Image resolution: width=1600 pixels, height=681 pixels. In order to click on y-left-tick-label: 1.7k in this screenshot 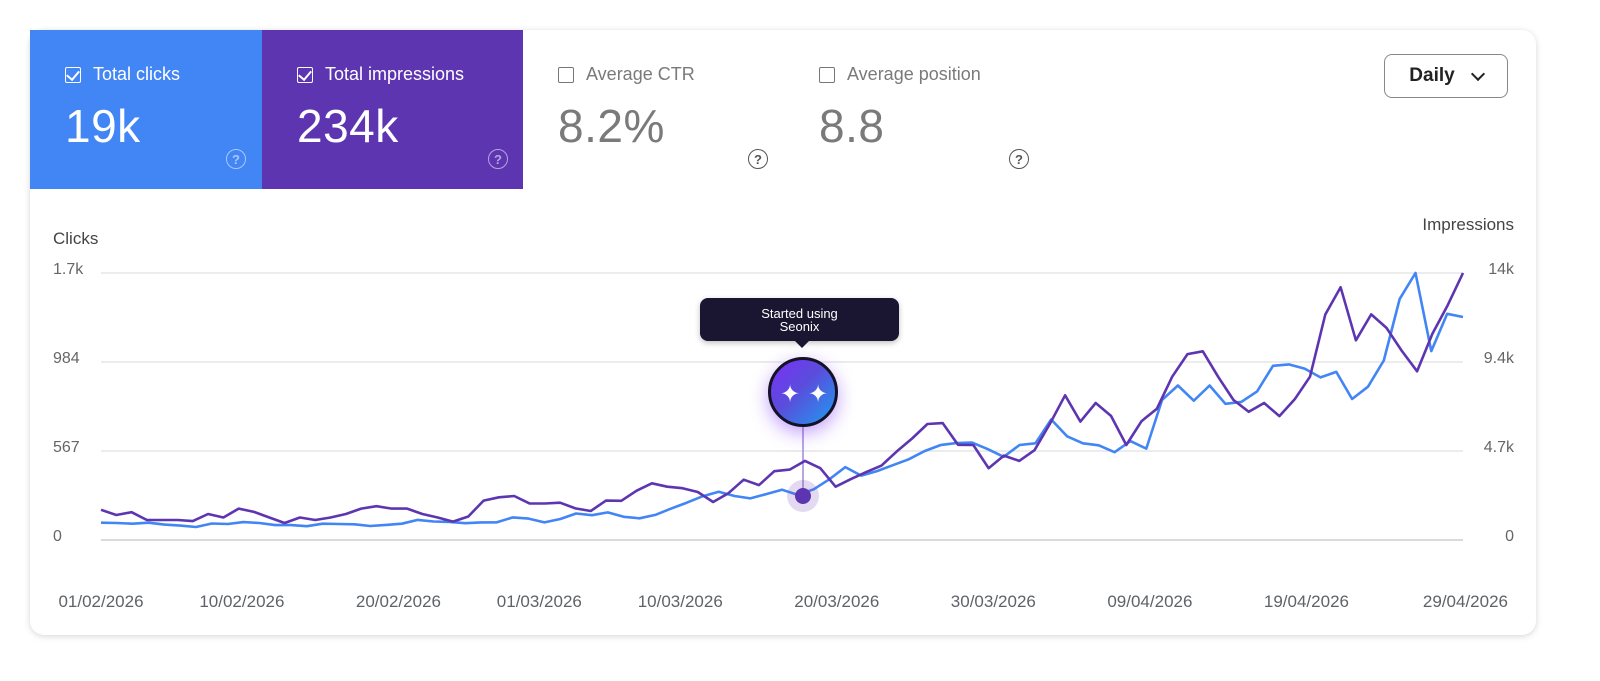, I will do `click(68, 269)`.